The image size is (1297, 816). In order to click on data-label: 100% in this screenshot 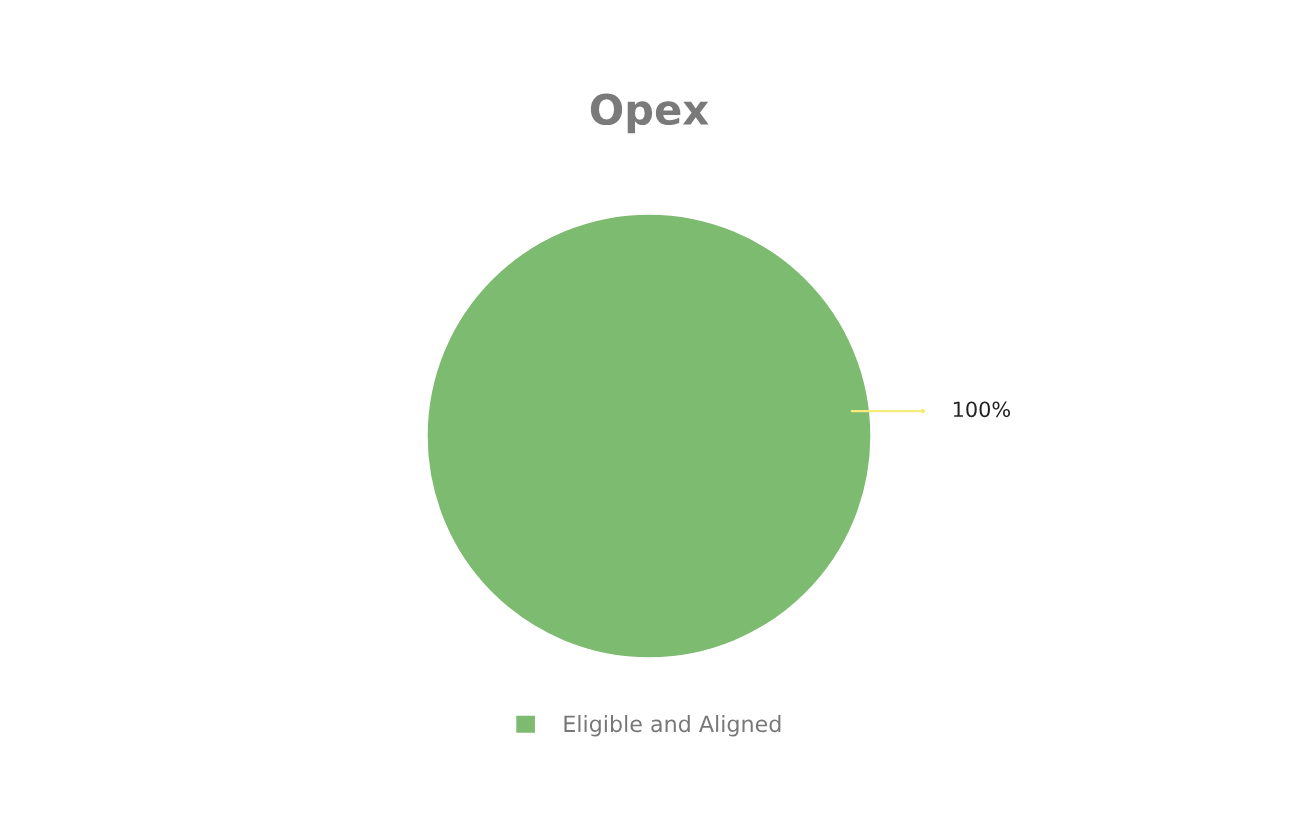, I will do `click(982, 409)`.